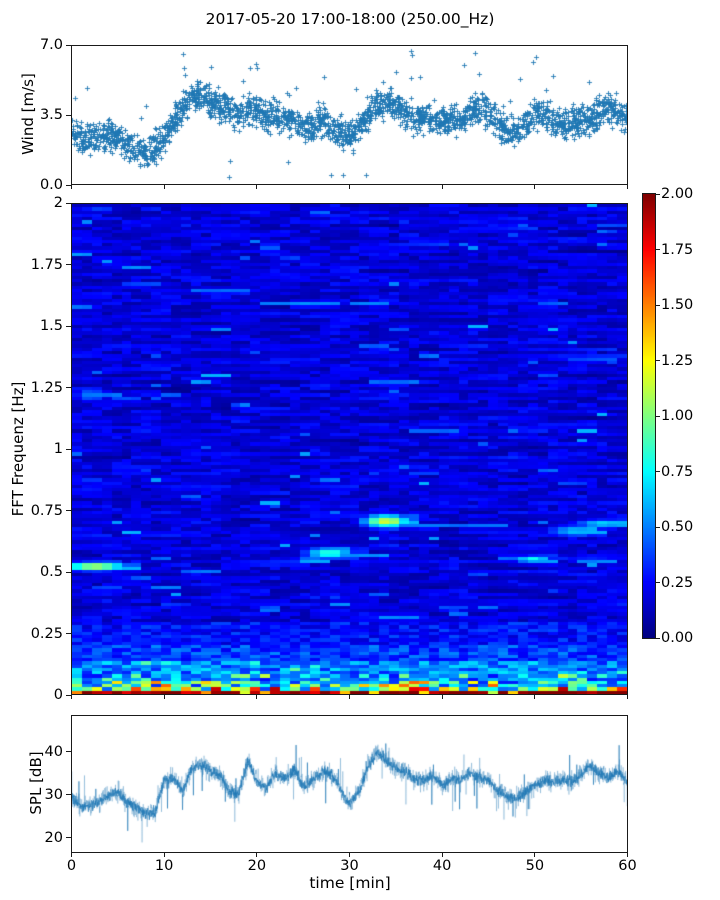 The width and height of the screenshot is (720, 900). Describe the element at coordinates (53, 794) in the screenshot. I see `y-axis-tick-label: 30` at that location.